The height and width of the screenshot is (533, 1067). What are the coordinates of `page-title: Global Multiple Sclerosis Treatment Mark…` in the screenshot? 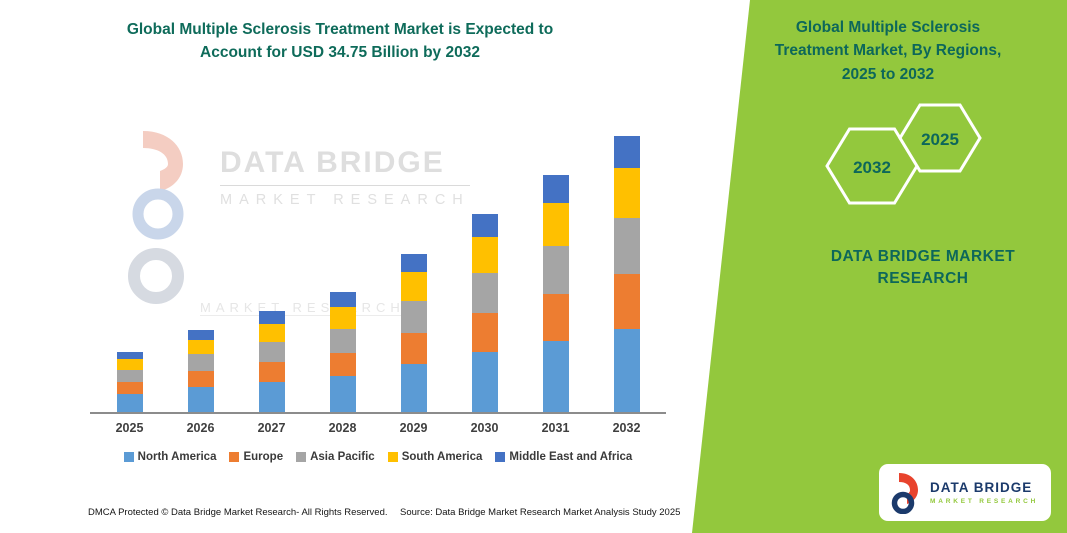 It's located at (340, 41).